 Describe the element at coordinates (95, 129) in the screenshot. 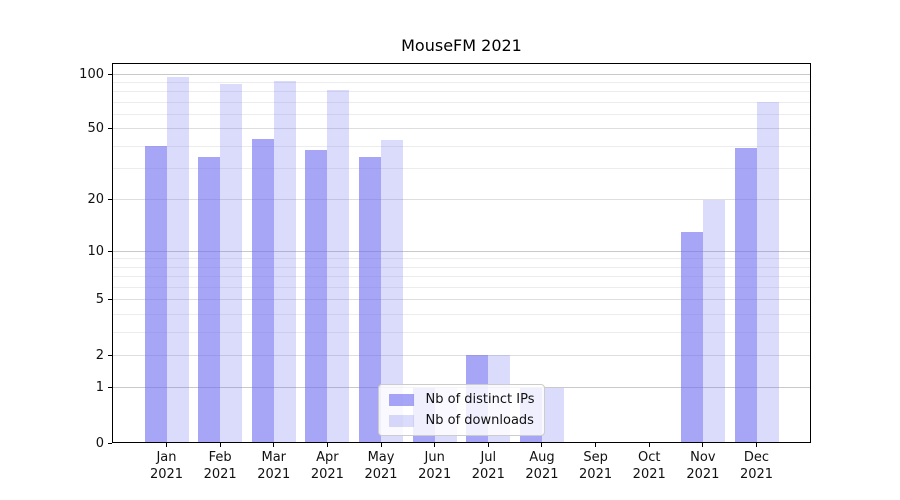

I see `y-tick-label: 50` at that location.